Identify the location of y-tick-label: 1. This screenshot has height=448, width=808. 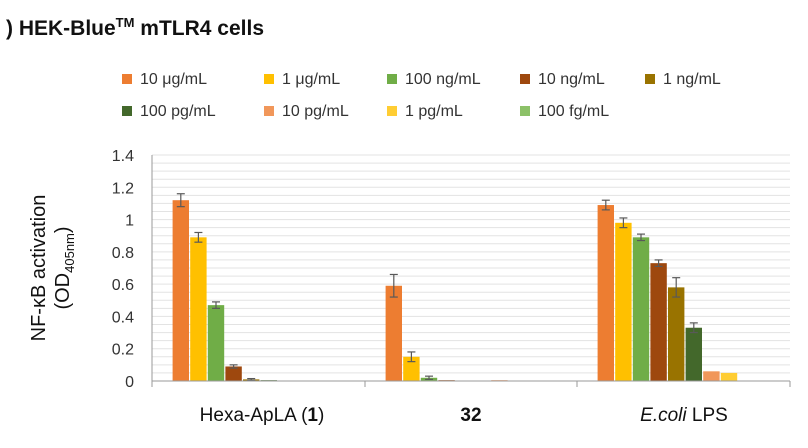
(129, 221).